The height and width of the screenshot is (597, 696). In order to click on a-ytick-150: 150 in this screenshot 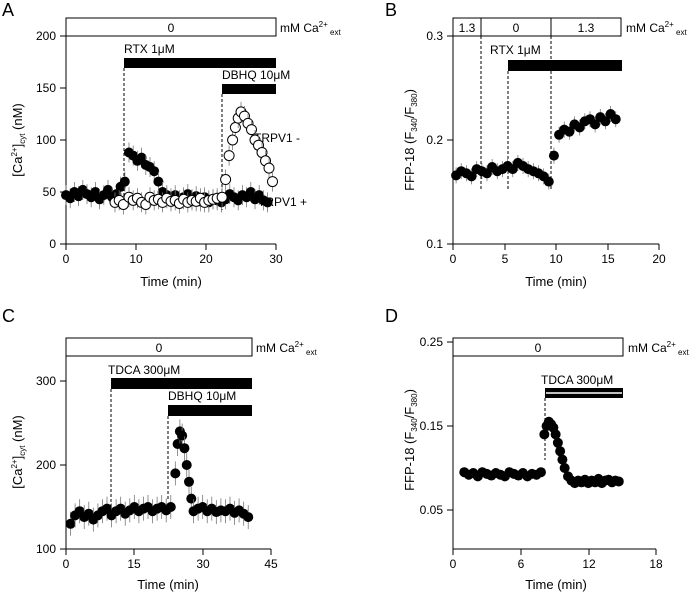, I will do `click(46, 88)`.